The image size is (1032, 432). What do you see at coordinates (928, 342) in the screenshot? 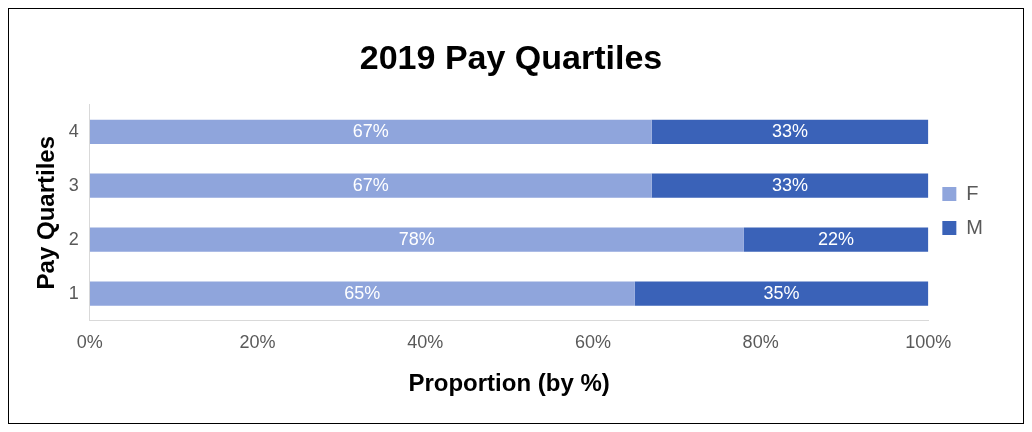
I see `x-tick-label: 100%` at bounding box center [928, 342].